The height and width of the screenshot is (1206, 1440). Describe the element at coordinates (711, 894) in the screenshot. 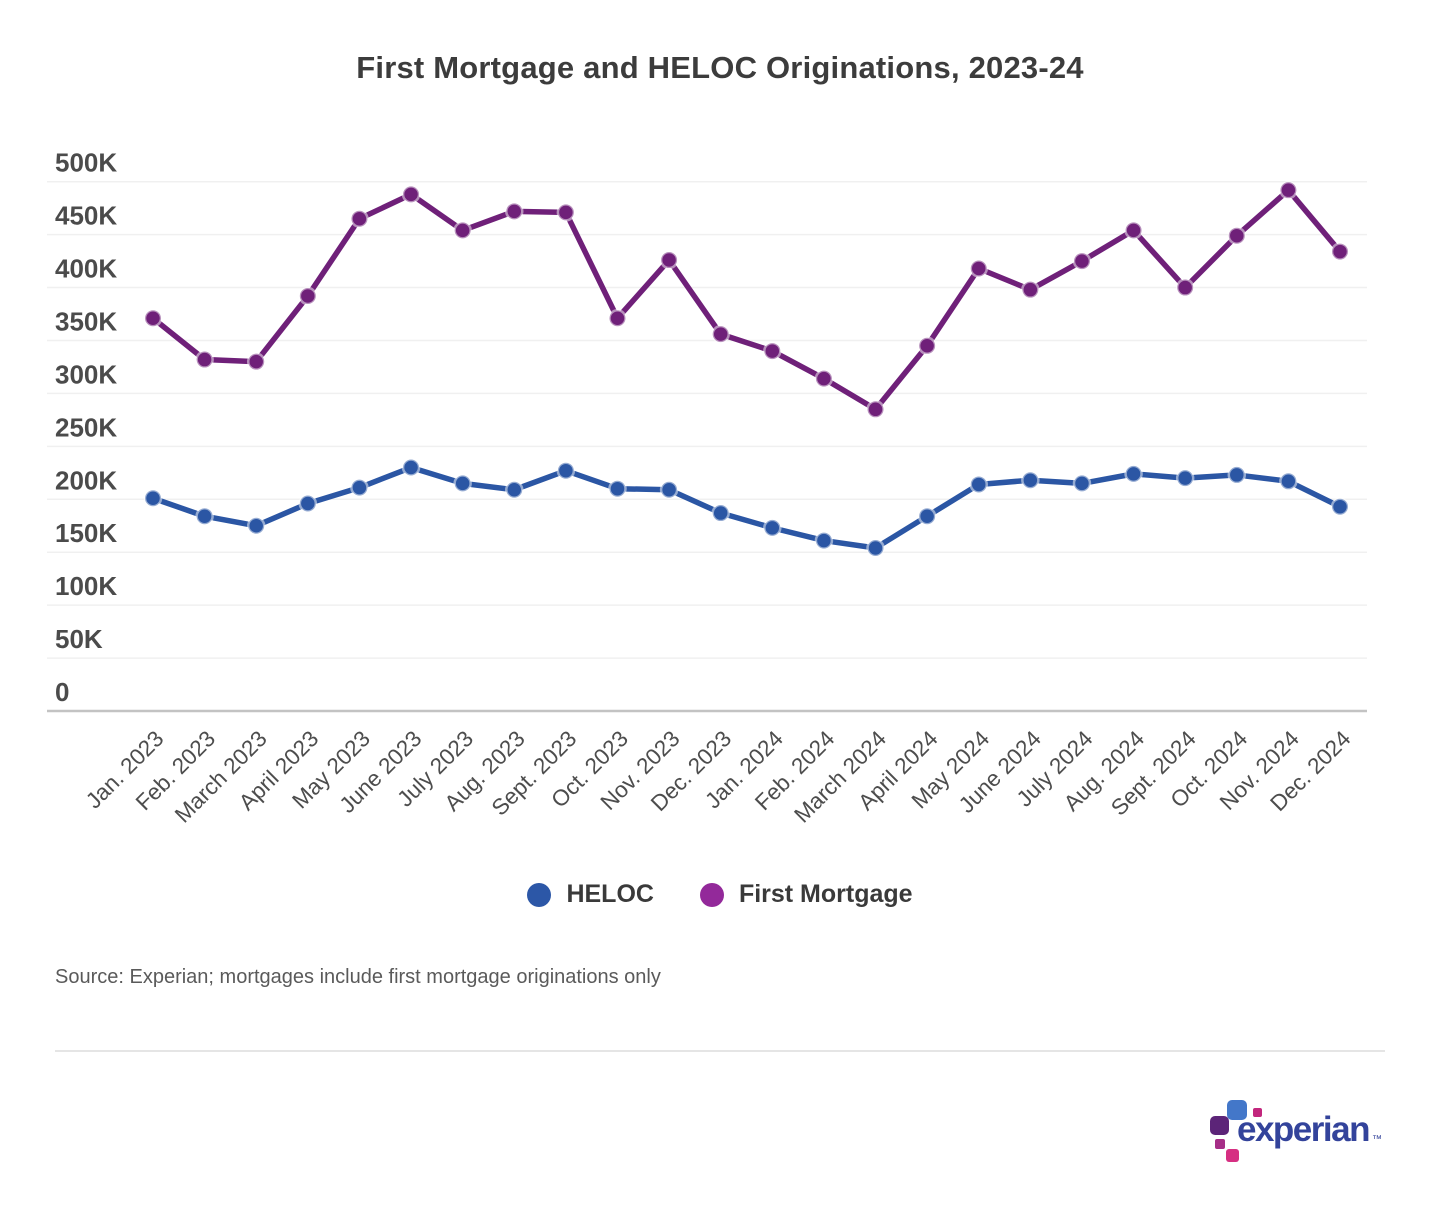

I see `first-mortgage-legend-dot-icon` at that location.